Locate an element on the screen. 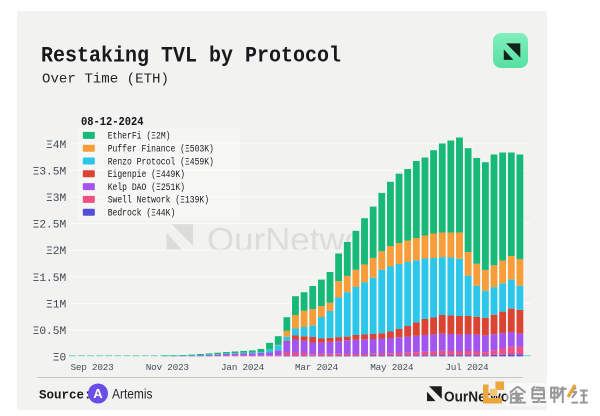 Image resolution: width=600 pixels, height=416 pixels. svg-text: Jul 2024 is located at coordinates (467, 367).